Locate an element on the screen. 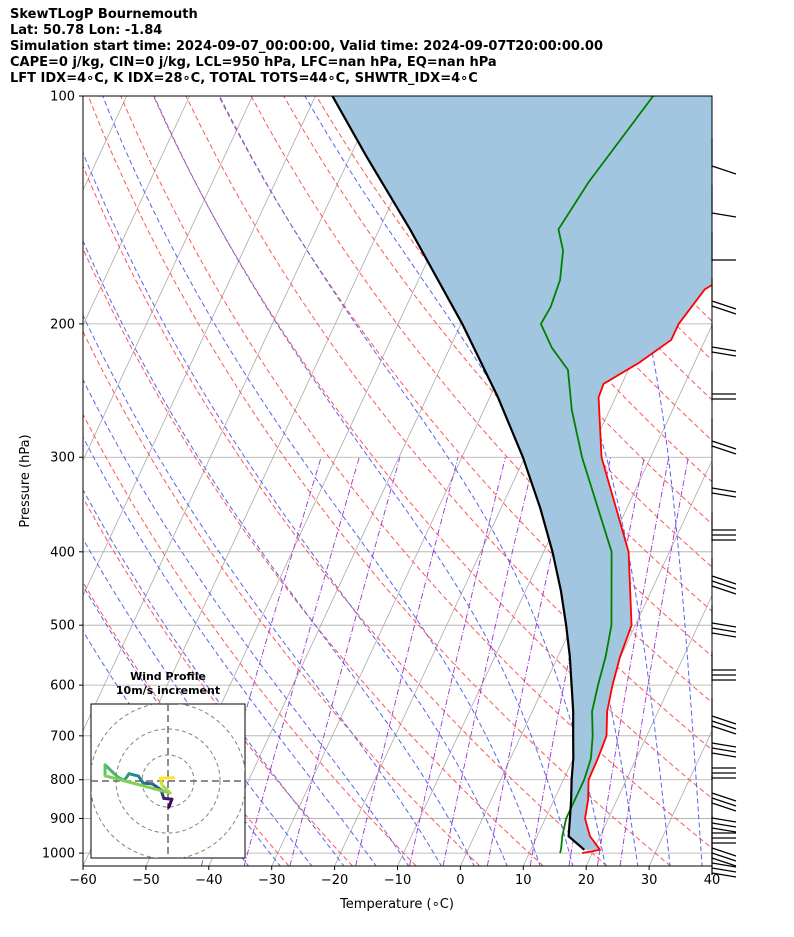 This screenshot has width=794, height=937. temperature-line is located at coordinates (646, 569).